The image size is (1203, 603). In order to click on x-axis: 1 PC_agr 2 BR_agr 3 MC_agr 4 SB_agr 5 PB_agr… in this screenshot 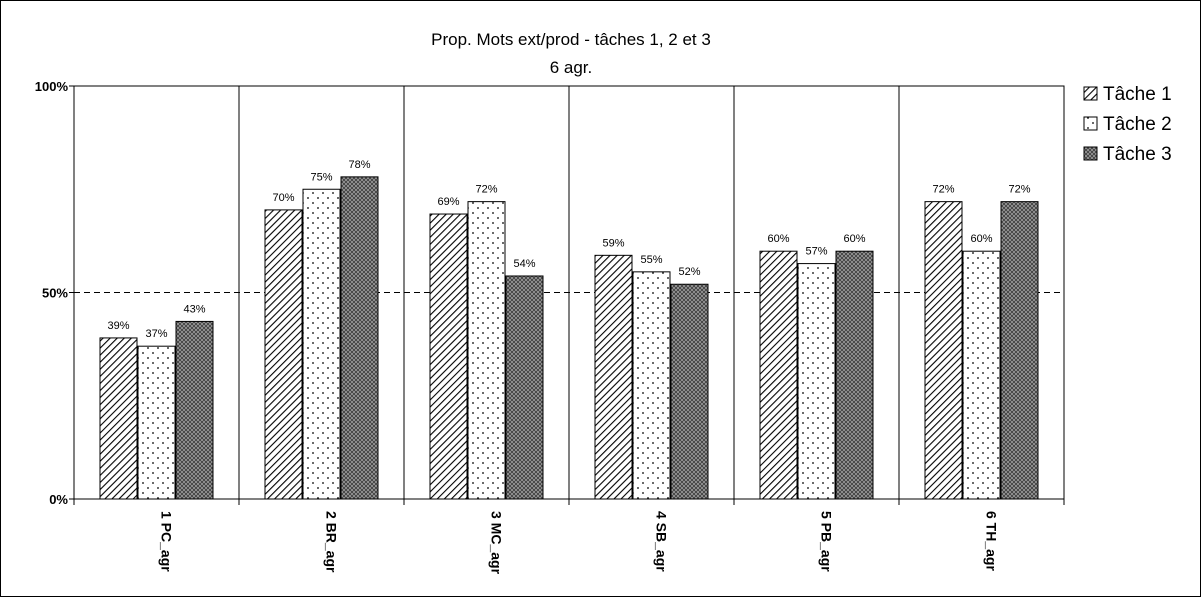, I will do `click(569, 537)`.